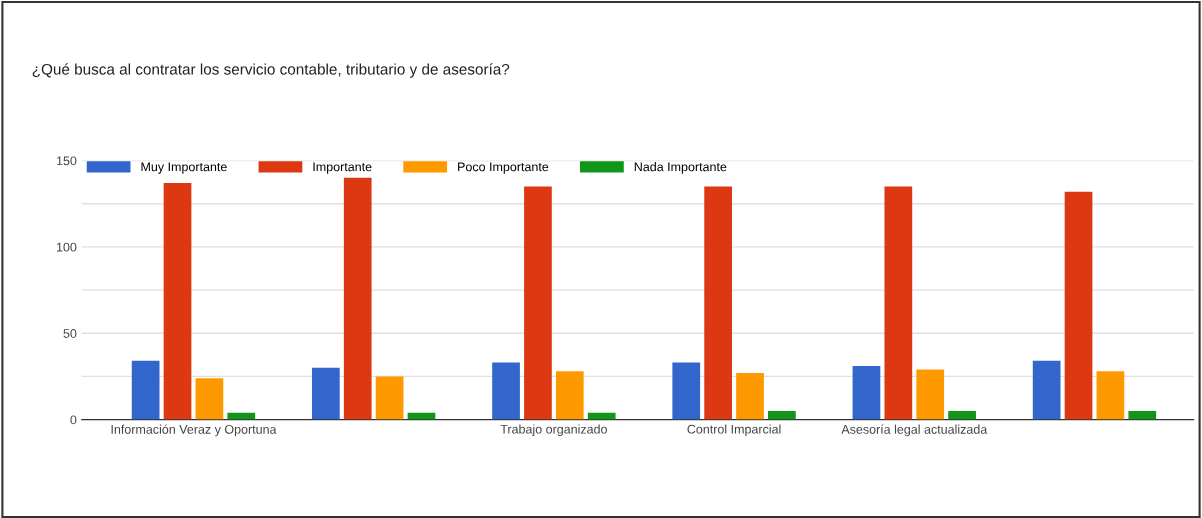 The width and height of the screenshot is (1202, 518). Describe the element at coordinates (73, 420) in the screenshot. I see `y-tick-label: 0` at that location.